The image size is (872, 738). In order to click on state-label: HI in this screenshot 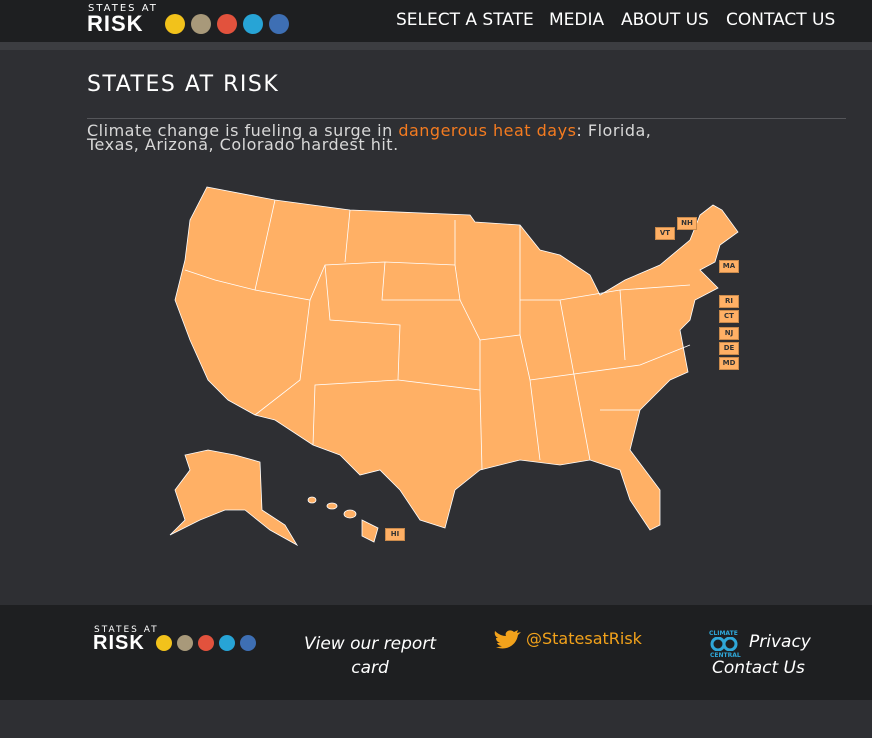, I will do `click(395, 534)`.